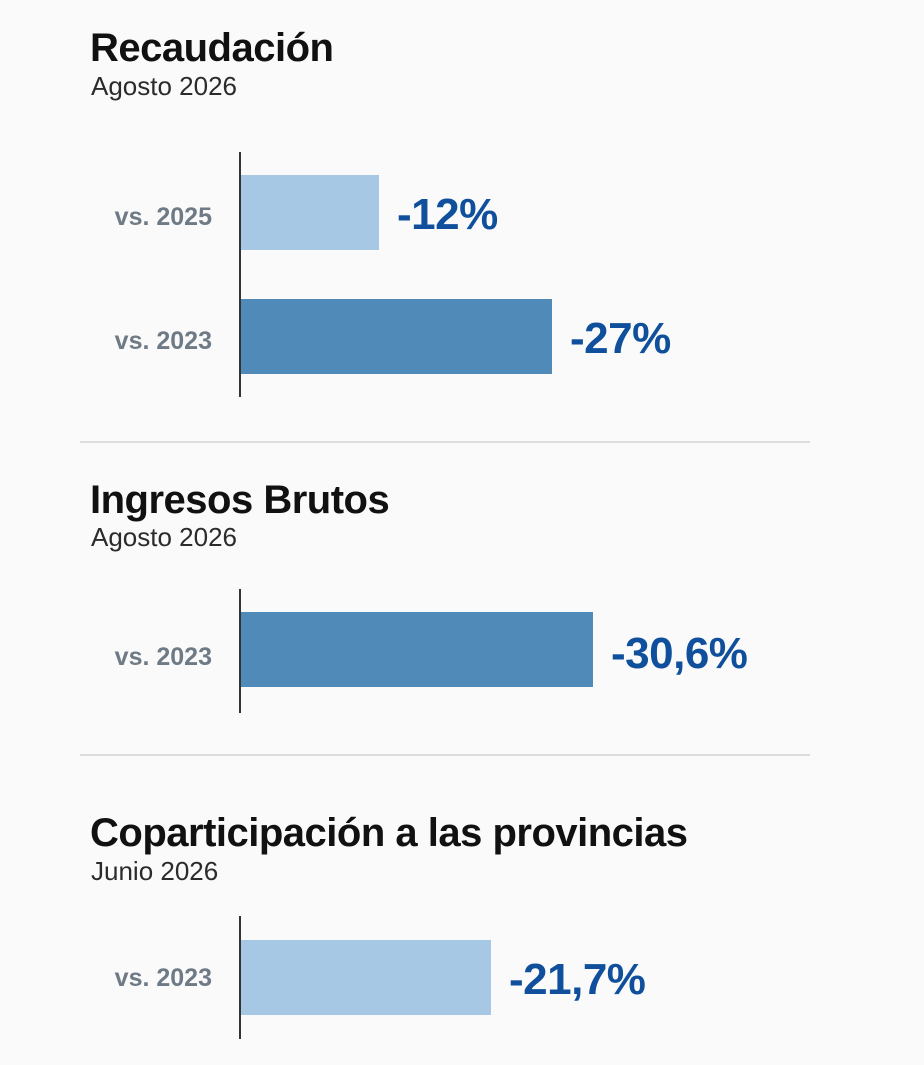 This screenshot has height=1065, width=924. Describe the element at coordinates (155, 871) in the screenshot. I see `chart-subtitle: Junio 2026` at that location.